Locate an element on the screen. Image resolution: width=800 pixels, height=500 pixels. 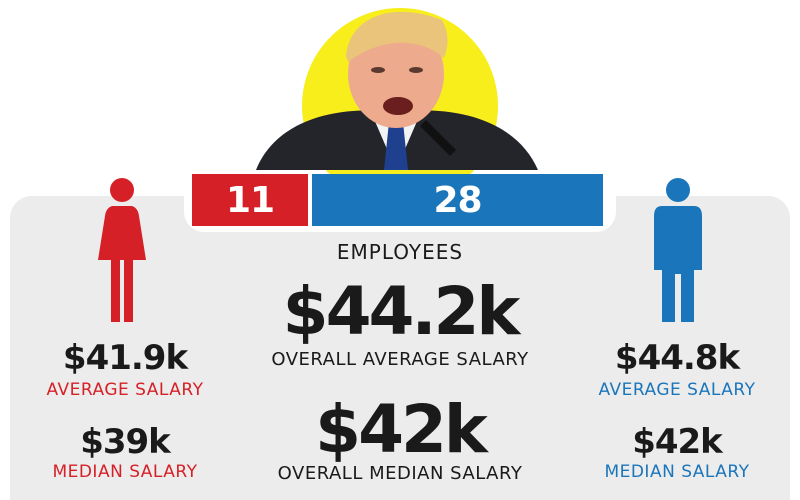
male-count: 28 is located at coordinates (457, 200).